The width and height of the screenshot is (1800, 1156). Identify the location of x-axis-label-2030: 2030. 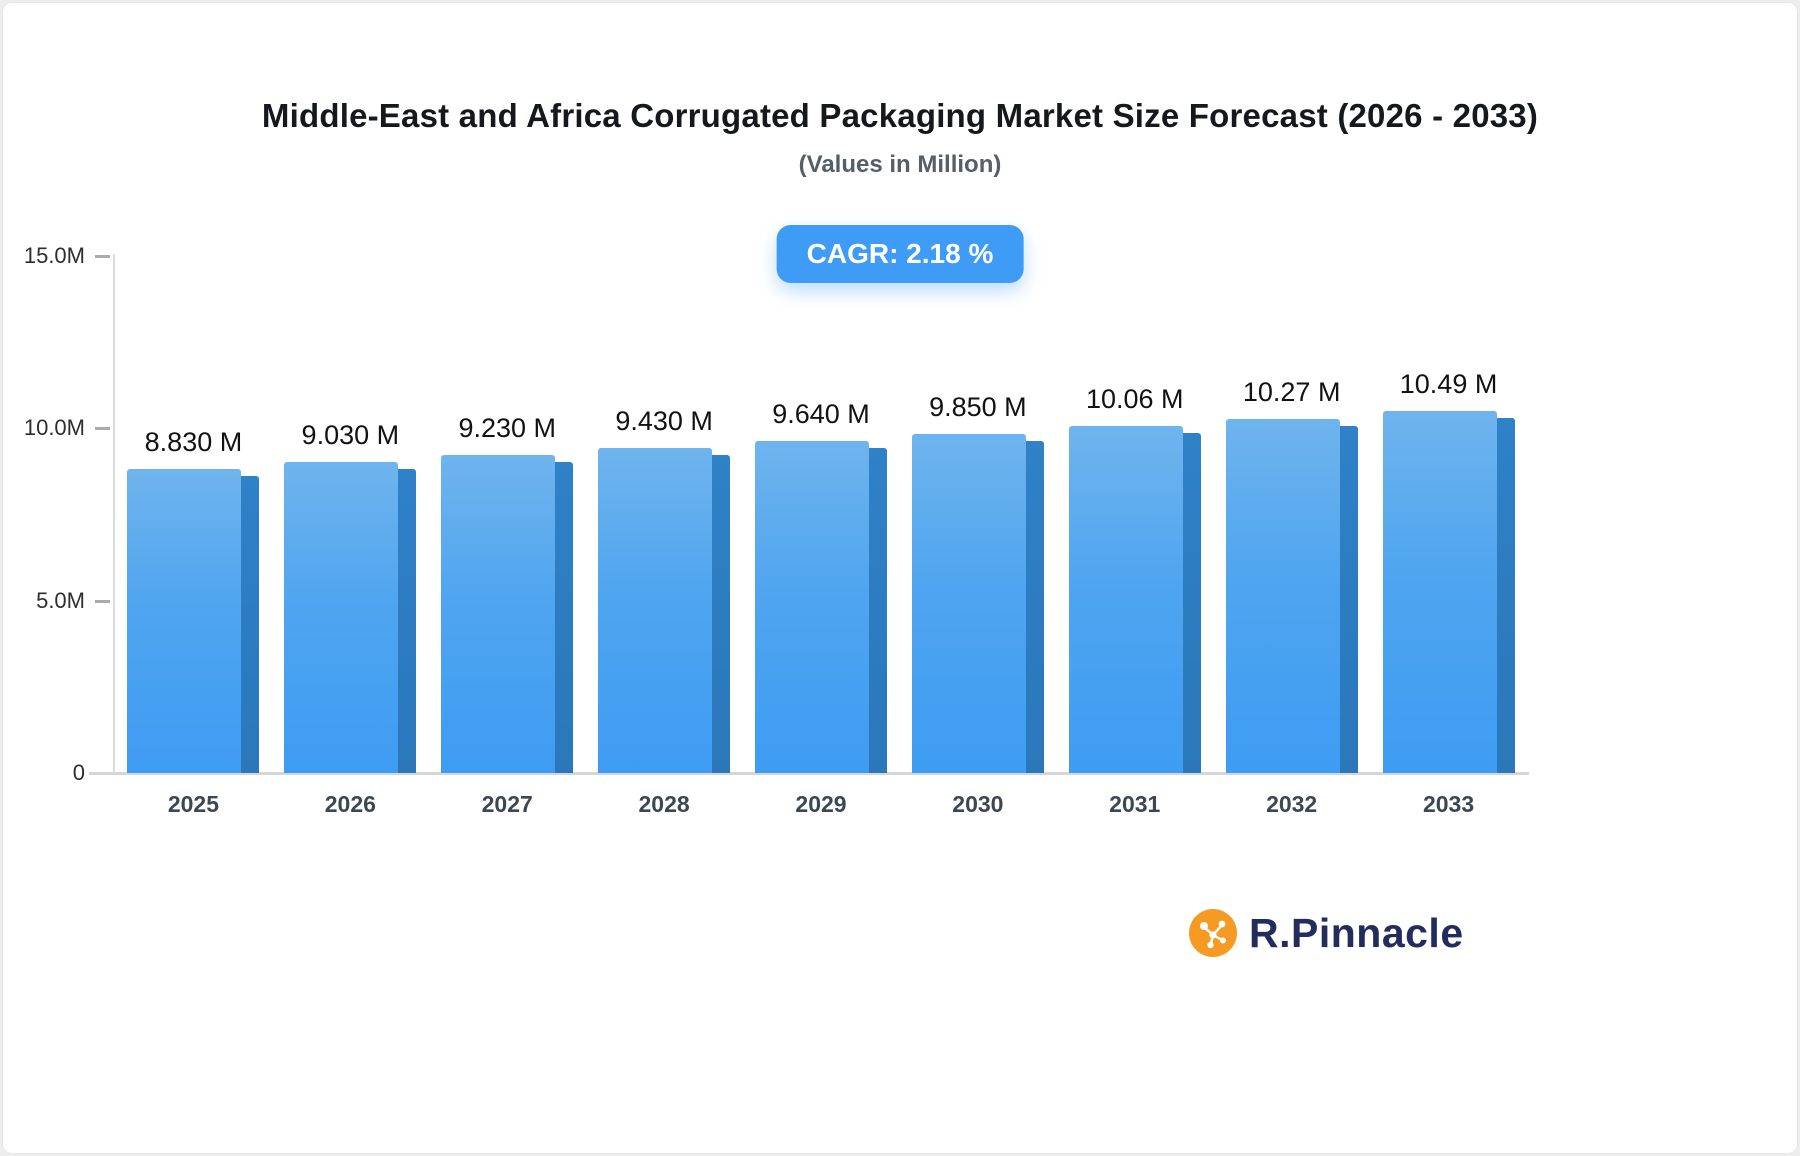
(978, 804).